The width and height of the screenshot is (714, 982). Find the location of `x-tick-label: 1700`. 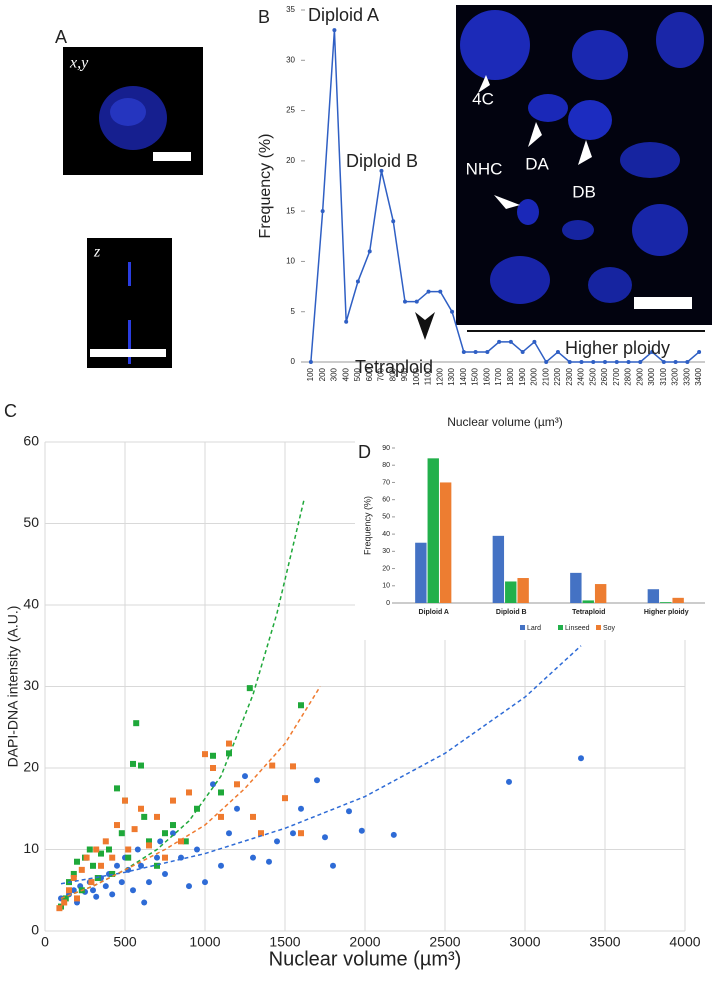

x-tick-label: 1700 is located at coordinates (498, 376).